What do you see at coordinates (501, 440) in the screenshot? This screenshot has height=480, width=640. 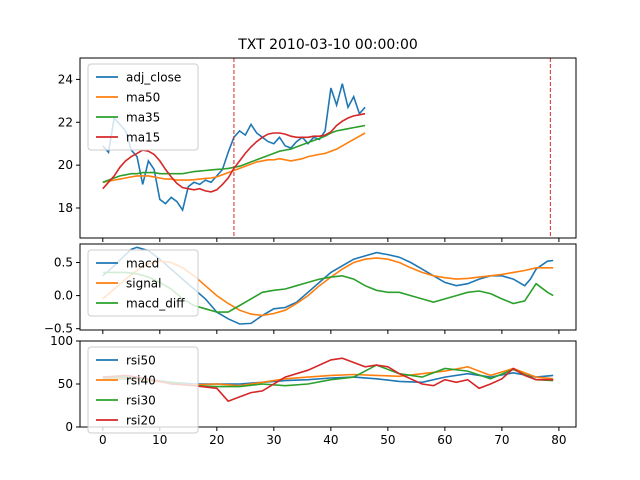 I see `xtick-label: 70` at bounding box center [501, 440].